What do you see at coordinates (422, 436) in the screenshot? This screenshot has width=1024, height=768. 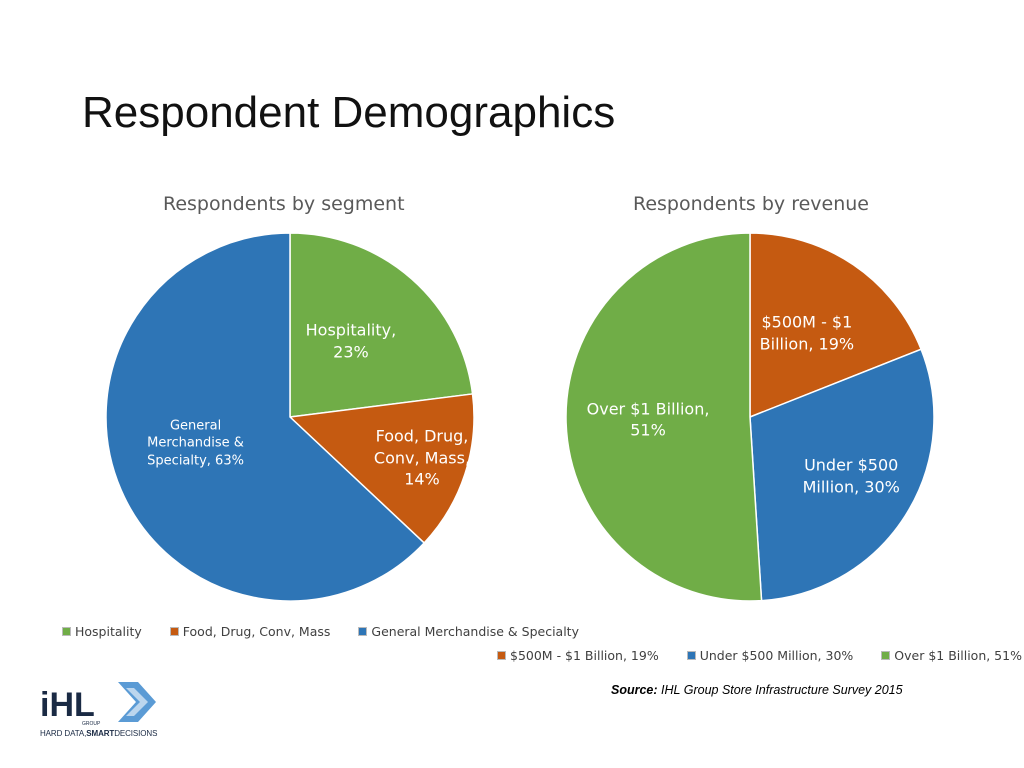 I see `pie-slice-label-line-0-1-0: Food, Drug,` at bounding box center [422, 436].